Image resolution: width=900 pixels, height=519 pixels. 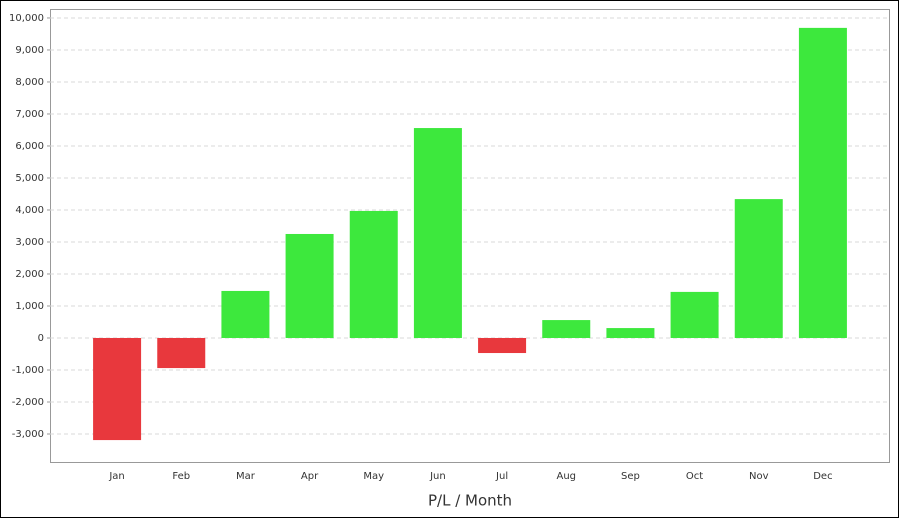 I want to click on x-tick-label: Apr, so click(x=310, y=476).